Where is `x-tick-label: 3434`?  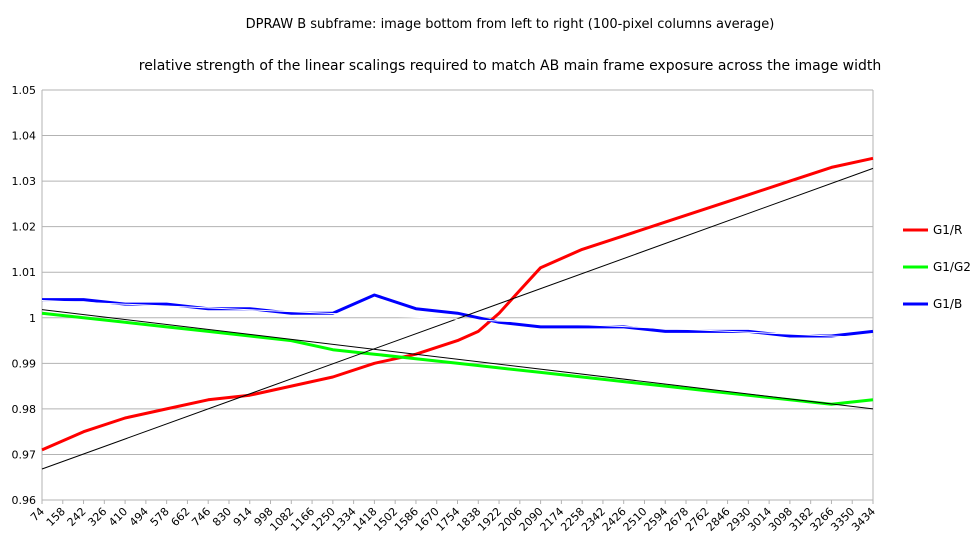 x-tick-label: 3434 is located at coordinates (863, 519).